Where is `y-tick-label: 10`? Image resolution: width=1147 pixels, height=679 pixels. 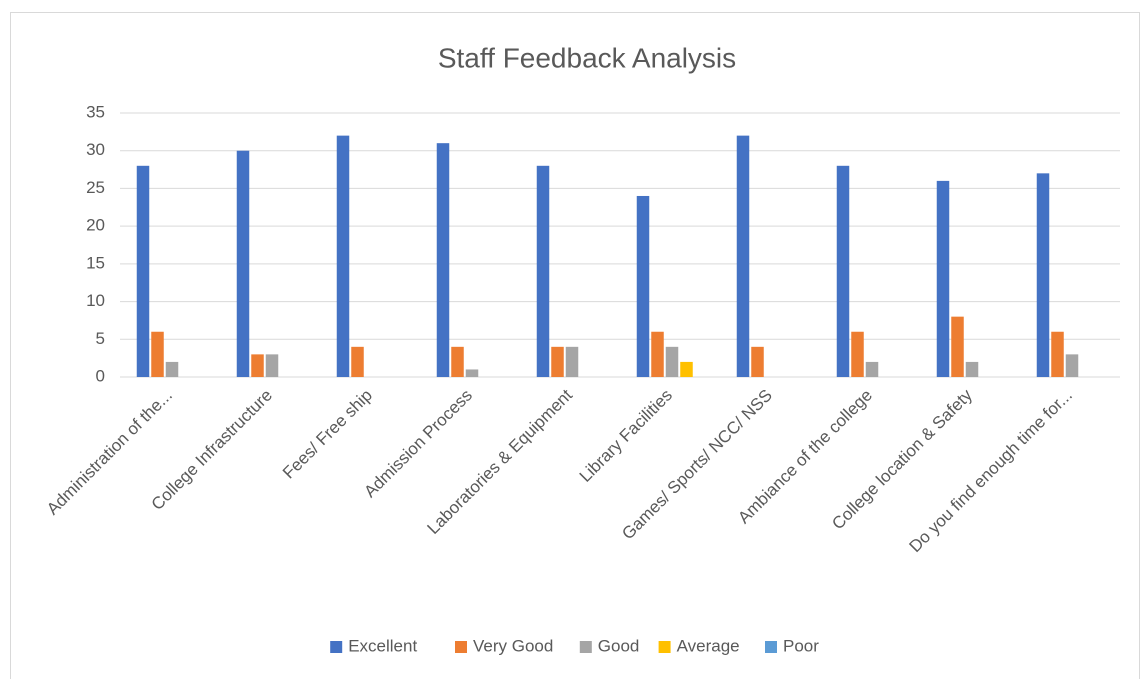
y-tick-label: 10 is located at coordinates (95, 300).